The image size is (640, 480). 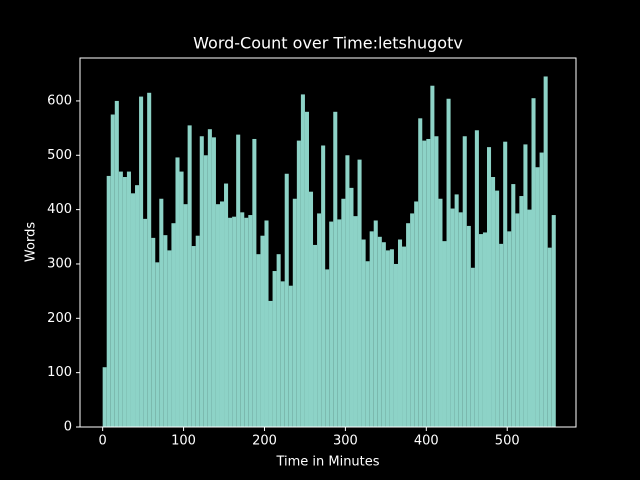 I want to click on chart-title: Word-Count over Time:letshugotv, so click(x=328, y=43).